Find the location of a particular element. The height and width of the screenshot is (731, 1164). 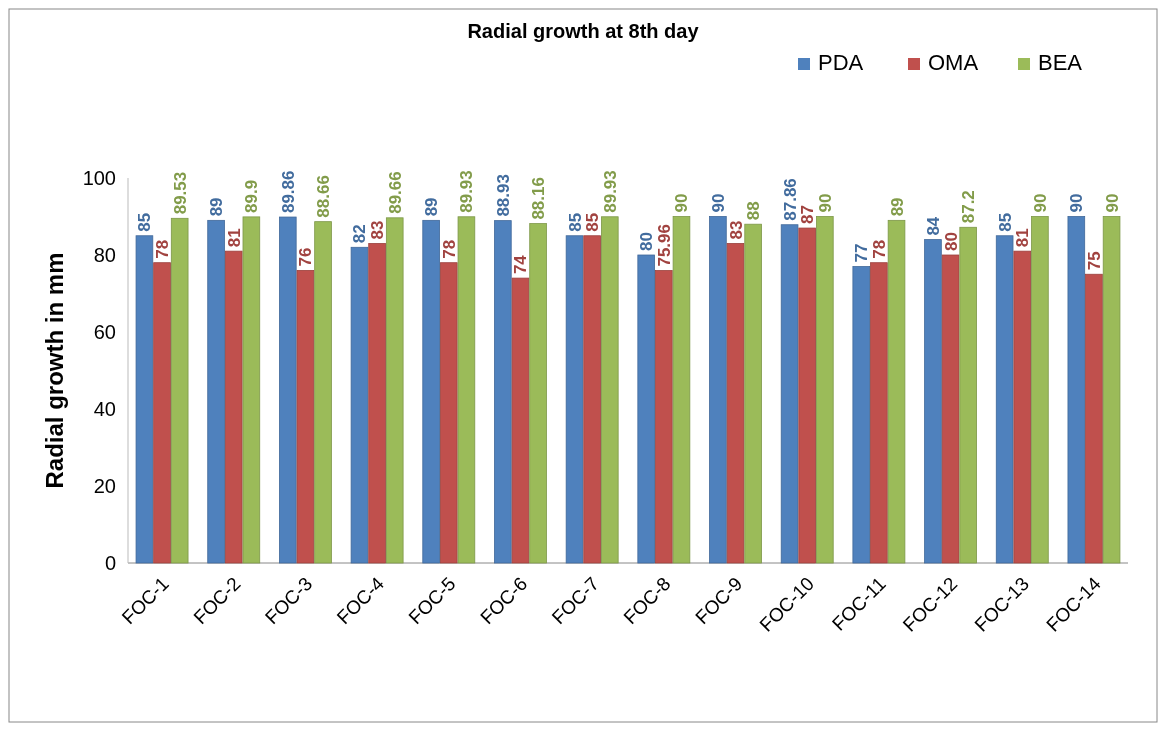

data-label: 77 is located at coordinates (862, 253).